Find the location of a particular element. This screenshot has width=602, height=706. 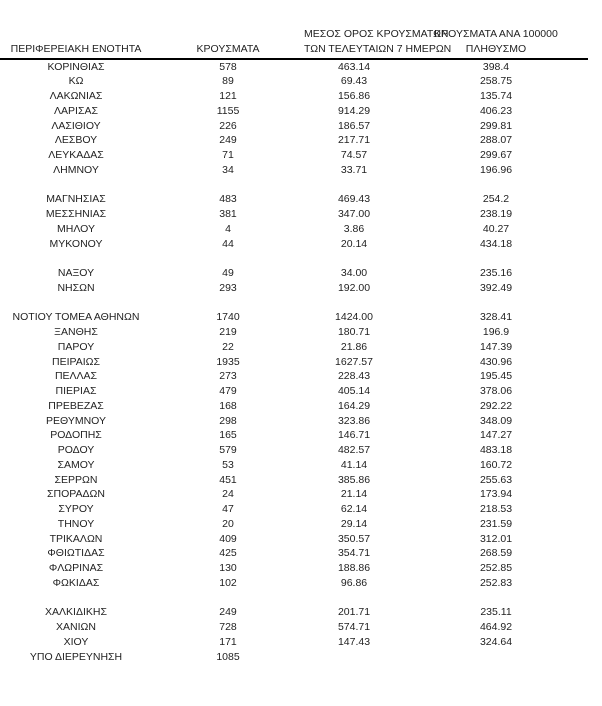

table-row: ΣΑΜΟΥ 53 41.14 160.72 is located at coordinates (294, 465).